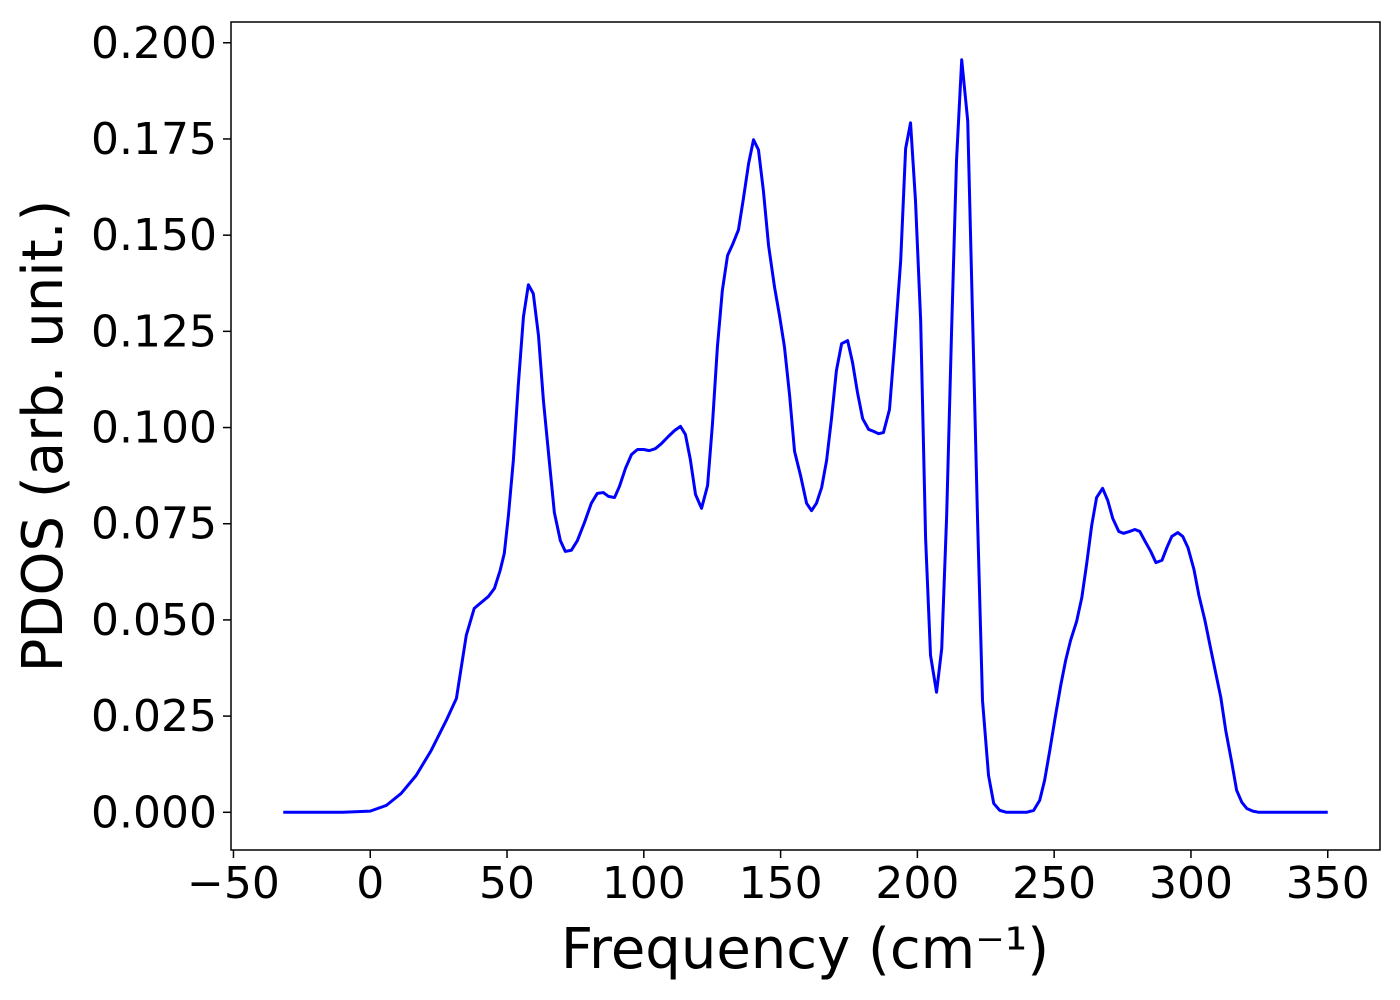 The width and height of the screenshot is (1400, 1000). I want to click on y-tick-label: 0.075, so click(154, 524).